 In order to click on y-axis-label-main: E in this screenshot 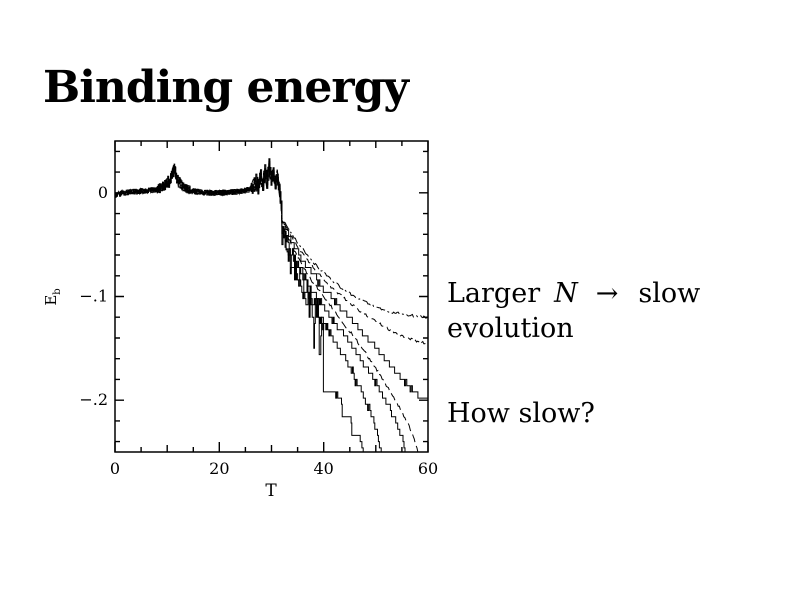, I will do `click(51, 300)`.